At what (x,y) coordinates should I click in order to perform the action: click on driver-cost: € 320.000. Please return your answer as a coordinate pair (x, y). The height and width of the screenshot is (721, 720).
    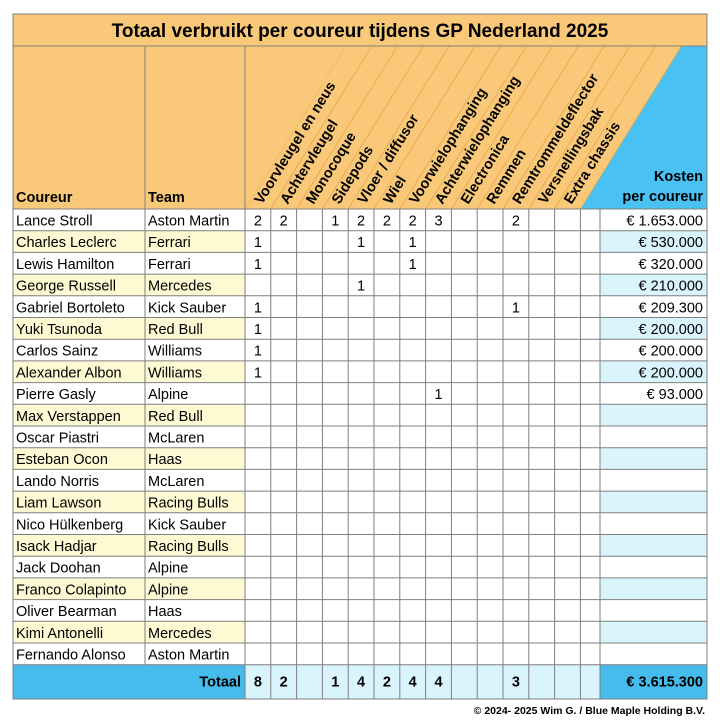
    Looking at the image, I should click on (670, 265).